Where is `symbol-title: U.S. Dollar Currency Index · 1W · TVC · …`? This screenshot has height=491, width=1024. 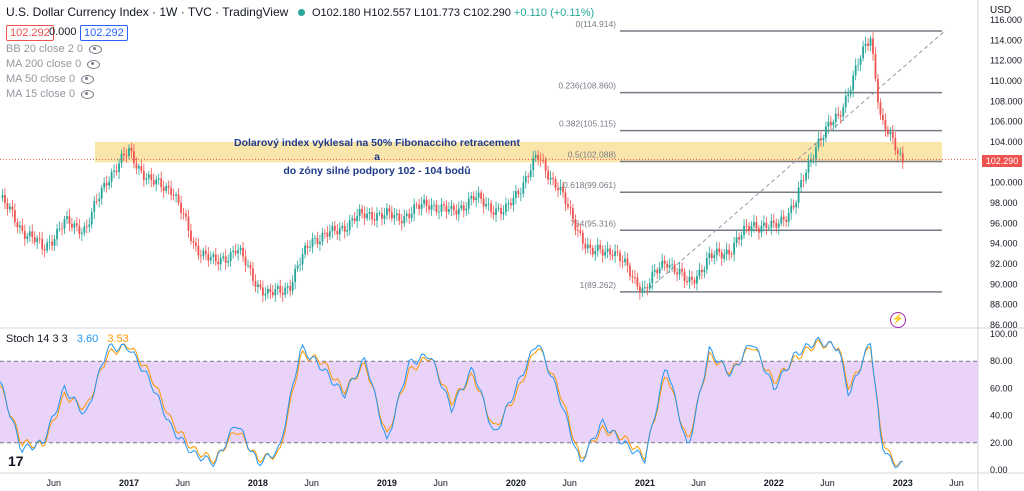 symbol-title: U.S. Dollar Currency Index · 1W · TVC · … is located at coordinates (147, 12).